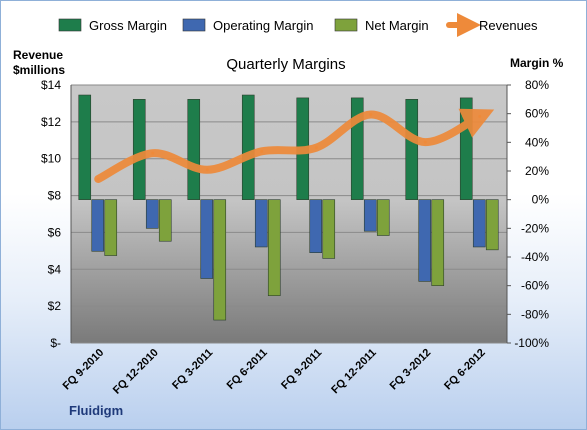  What do you see at coordinates (128, 25) in the screenshot?
I see `gross-margin-legend-label: Gross Margin` at bounding box center [128, 25].